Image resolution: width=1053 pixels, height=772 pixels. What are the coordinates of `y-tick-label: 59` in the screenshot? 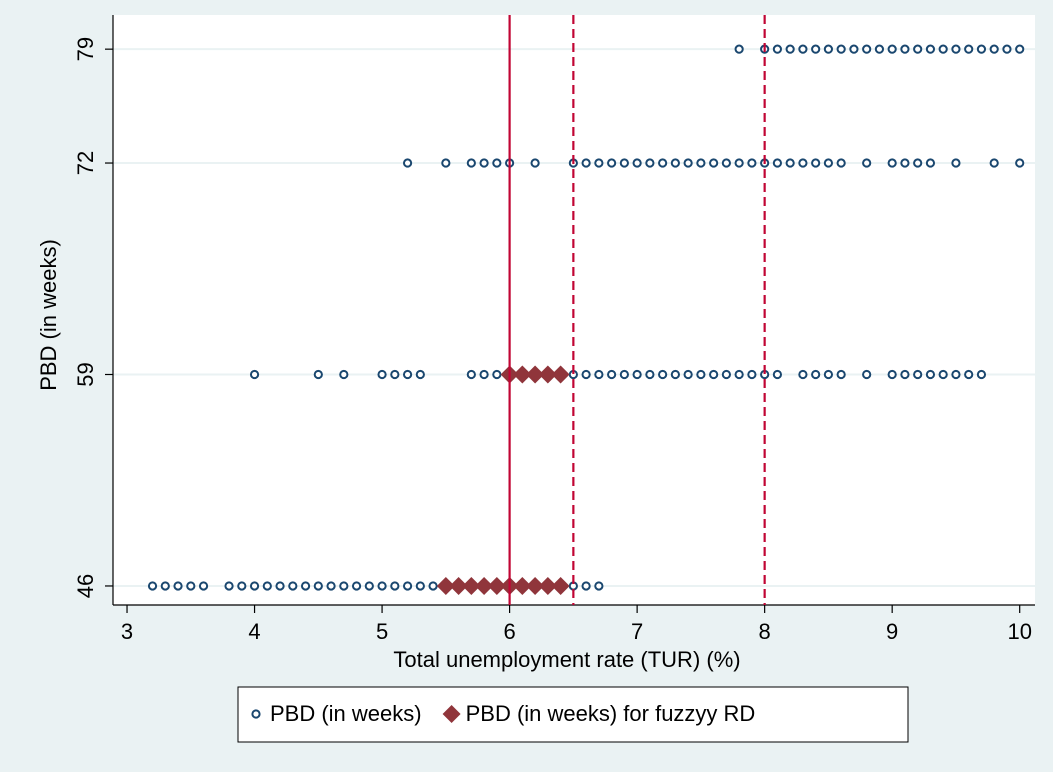 It's located at (85, 374).